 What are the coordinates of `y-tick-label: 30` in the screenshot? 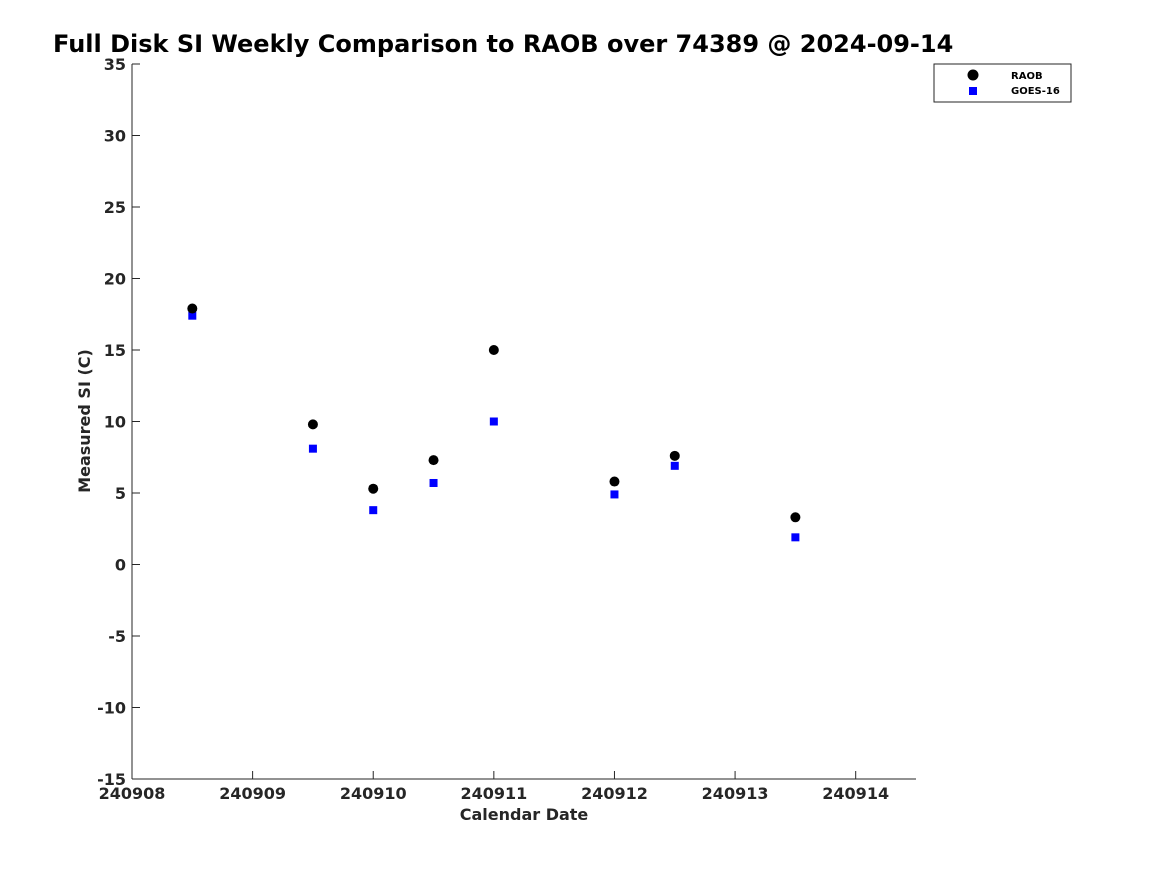 It's located at (115, 136).